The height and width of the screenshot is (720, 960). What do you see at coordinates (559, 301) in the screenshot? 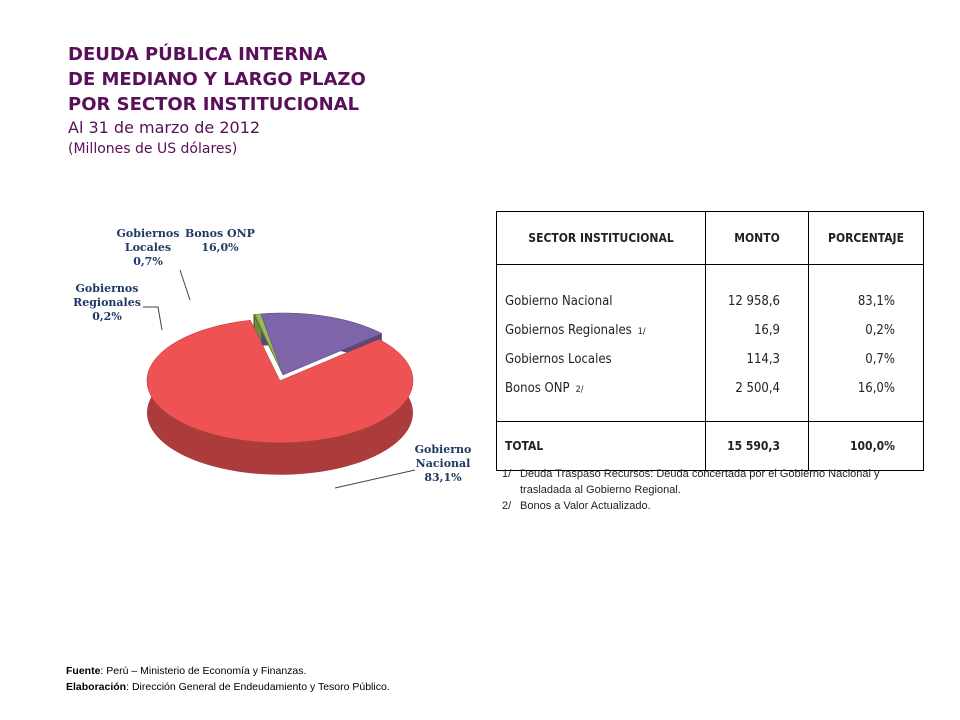
I see `sector: Gobierno Nacional` at bounding box center [559, 301].